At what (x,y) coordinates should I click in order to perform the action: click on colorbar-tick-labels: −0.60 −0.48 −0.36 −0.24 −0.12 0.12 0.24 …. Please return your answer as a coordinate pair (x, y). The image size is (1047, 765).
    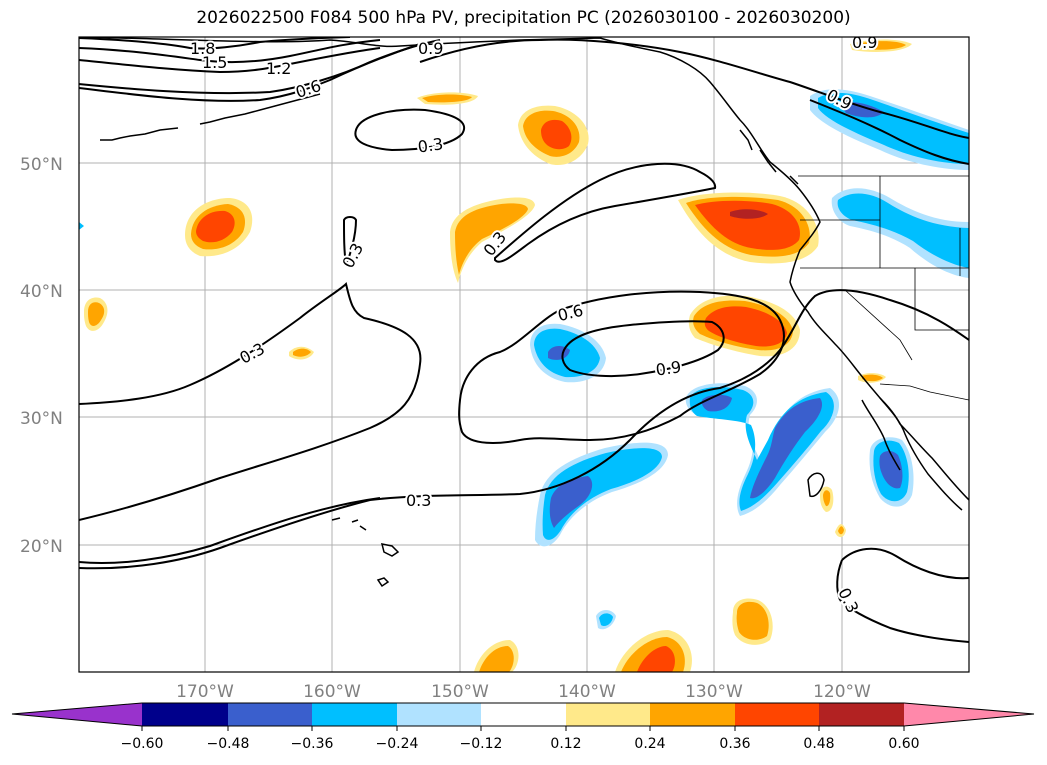
    Looking at the image, I should click on (520, 744).